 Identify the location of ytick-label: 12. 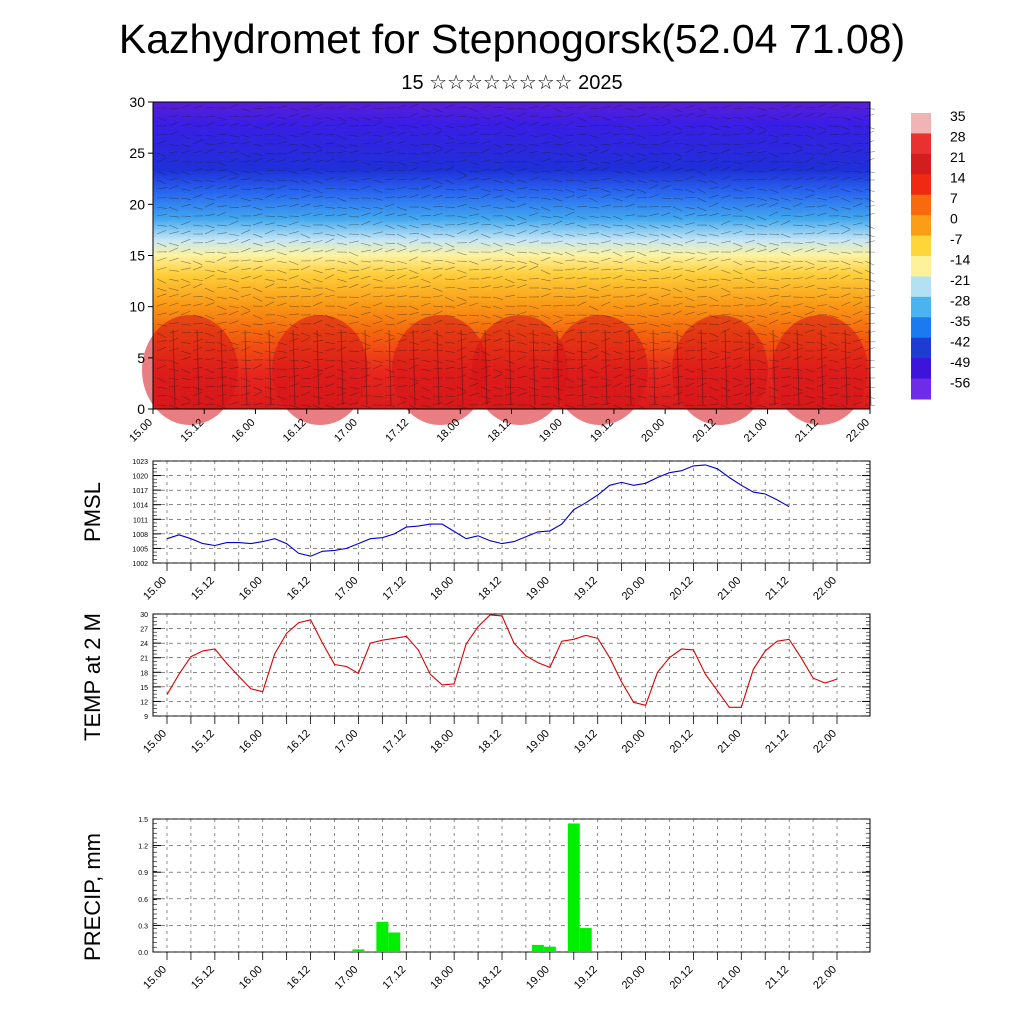
(144, 702).